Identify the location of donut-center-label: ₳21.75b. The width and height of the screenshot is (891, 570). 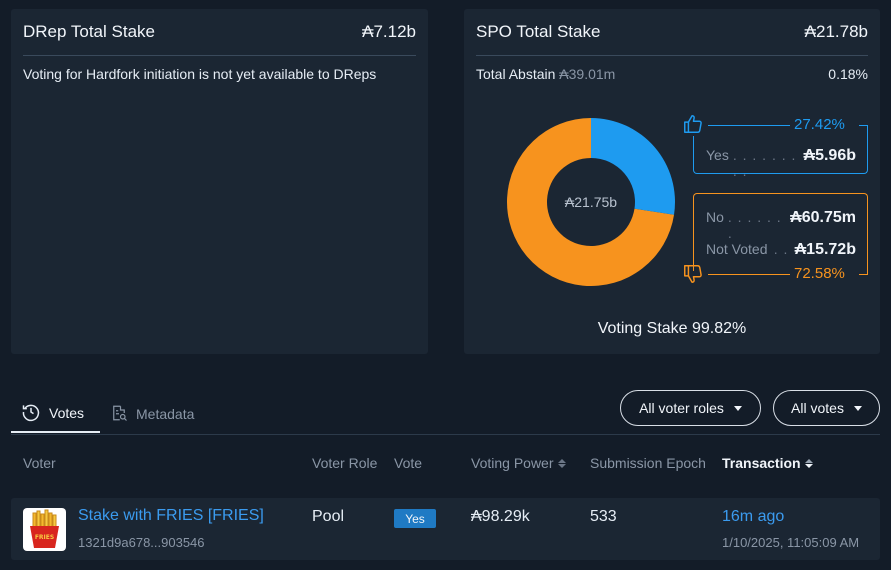
(591, 202).